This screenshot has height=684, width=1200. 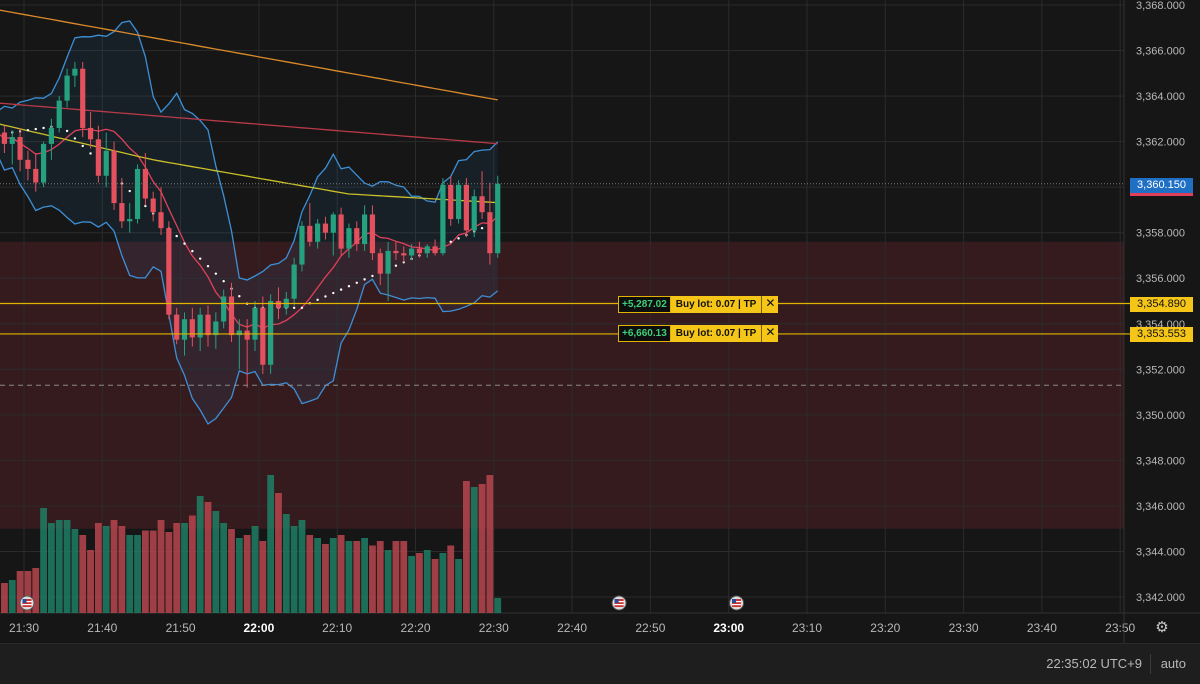 What do you see at coordinates (1160, 143) in the screenshot?
I see `y-tick-label: 3,362.000` at bounding box center [1160, 143].